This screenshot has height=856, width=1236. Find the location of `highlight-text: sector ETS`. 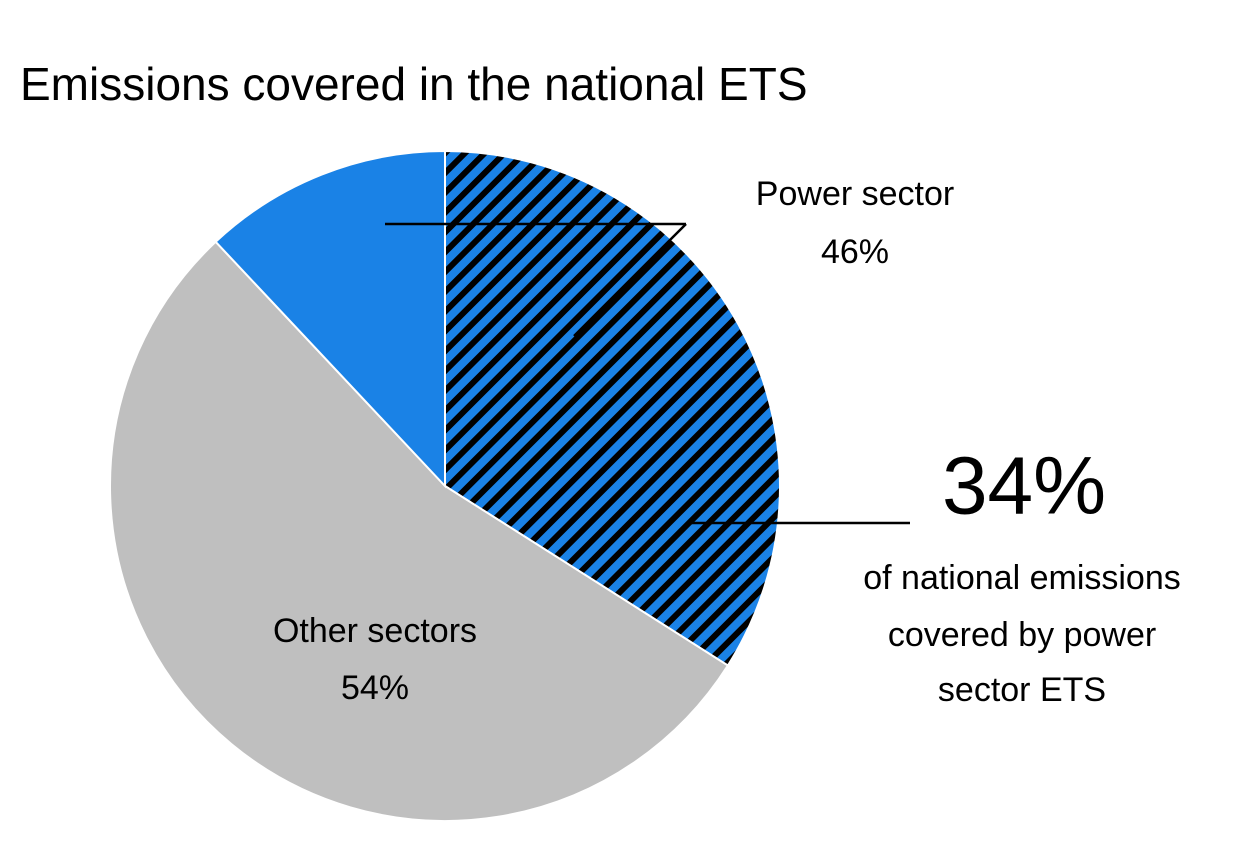

highlight-text: sector ETS is located at coordinates (1022, 690).